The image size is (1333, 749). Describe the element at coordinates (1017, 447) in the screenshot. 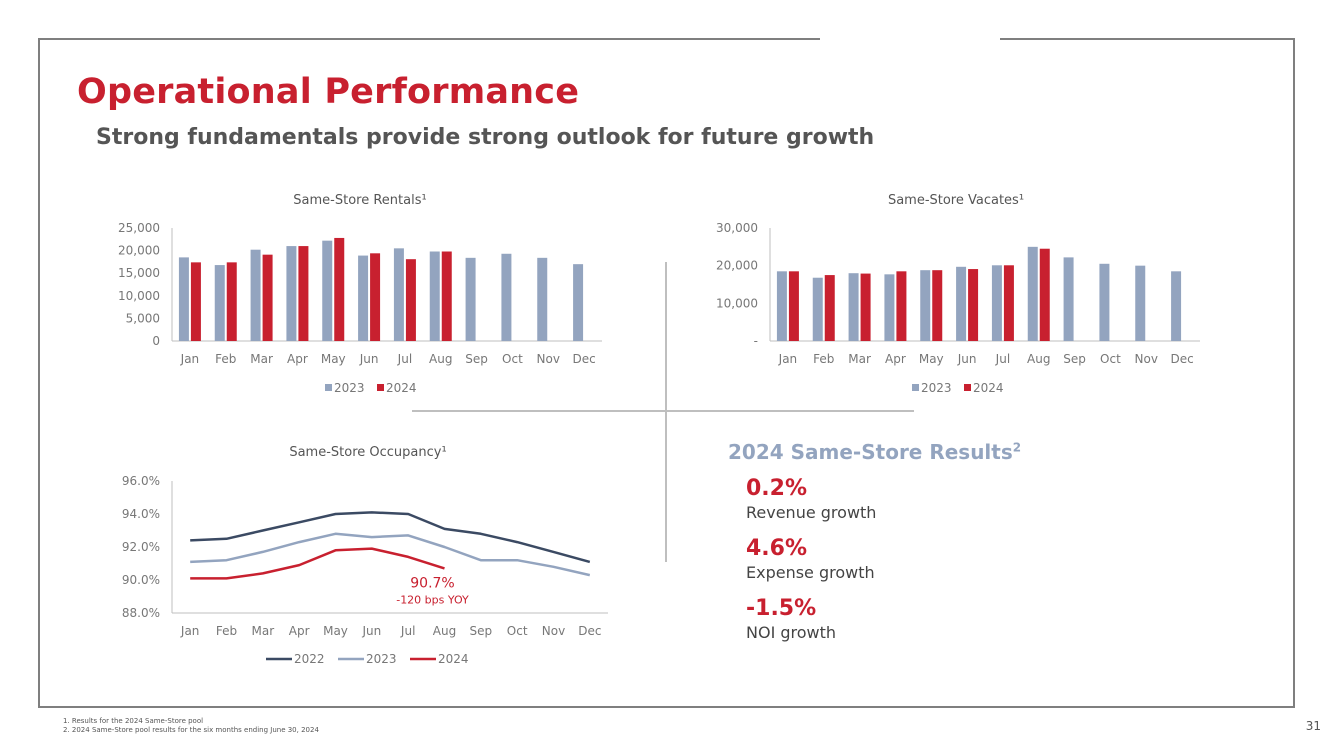

I see `results-title-footnote: 2` at that location.